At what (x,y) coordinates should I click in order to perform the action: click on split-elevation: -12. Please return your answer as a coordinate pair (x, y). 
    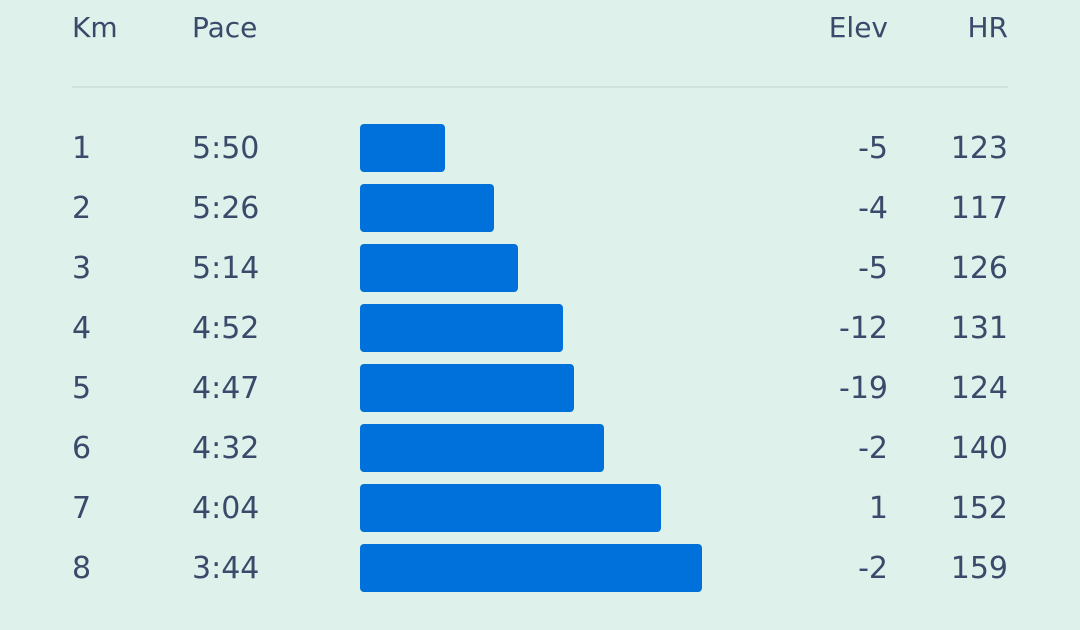
    Looking at the image, I should click on (863, 328).